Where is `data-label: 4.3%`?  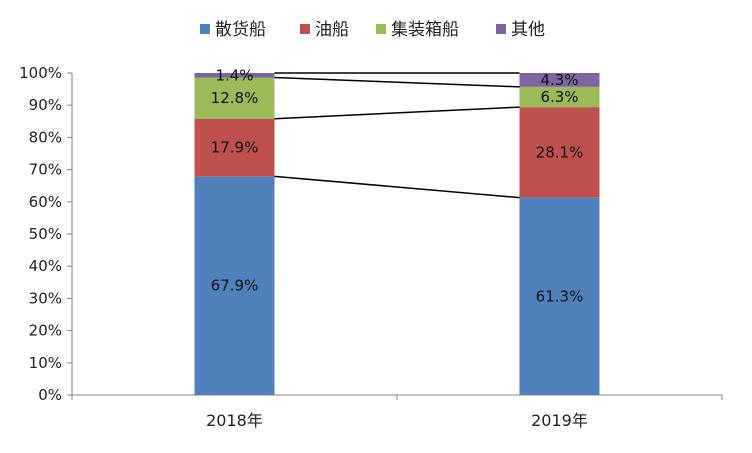
data-label: 4.3% is located at coordinates (559, 80).